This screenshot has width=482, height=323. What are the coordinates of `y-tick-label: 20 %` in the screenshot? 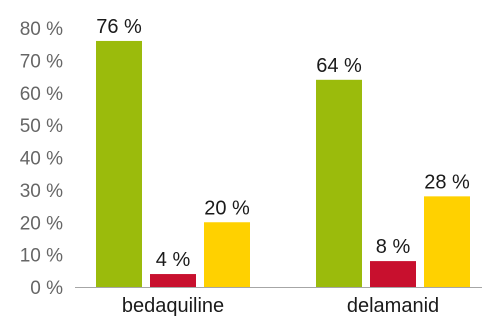 It's located at (41, 223).